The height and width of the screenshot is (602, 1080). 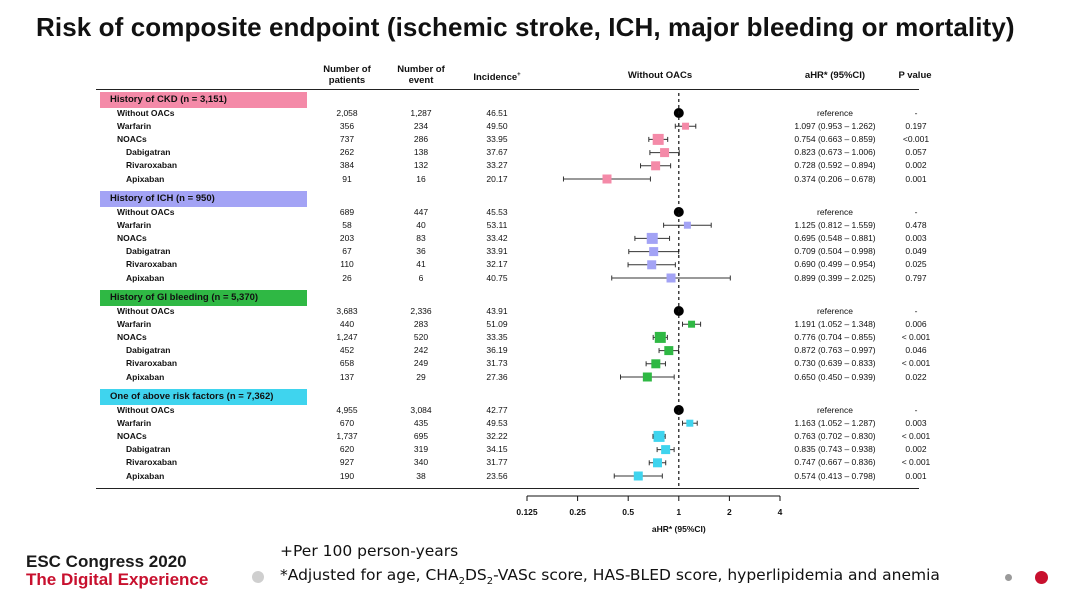 What do you see at coordinates (347, 475) in the screenshot?
I see `patients-cell: 190` at bounding box center [347, 475].